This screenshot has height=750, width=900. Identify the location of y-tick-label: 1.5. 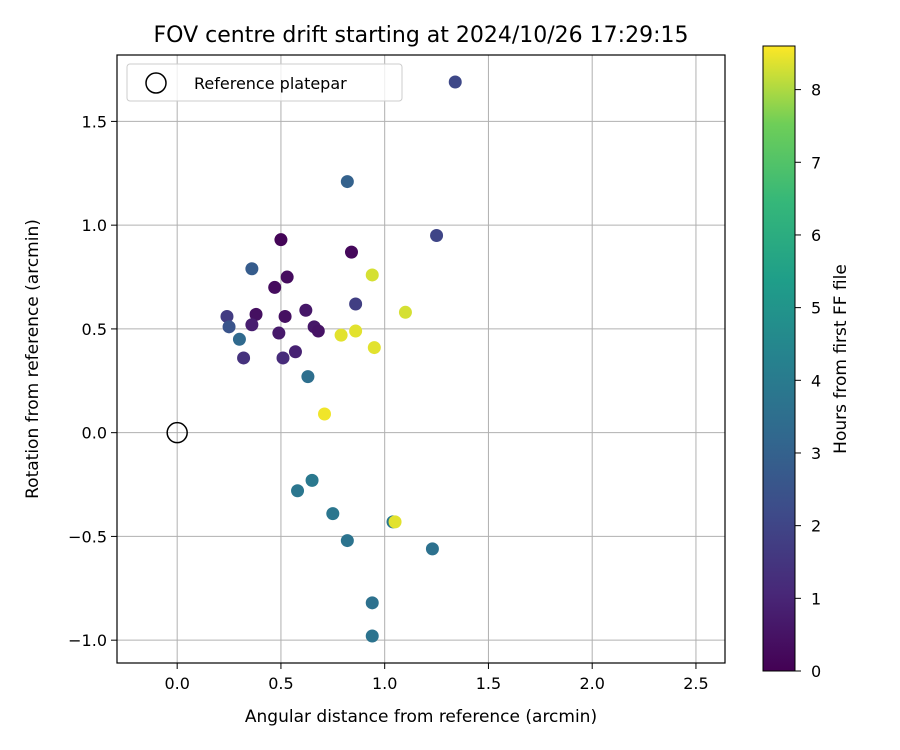
(94, 121).